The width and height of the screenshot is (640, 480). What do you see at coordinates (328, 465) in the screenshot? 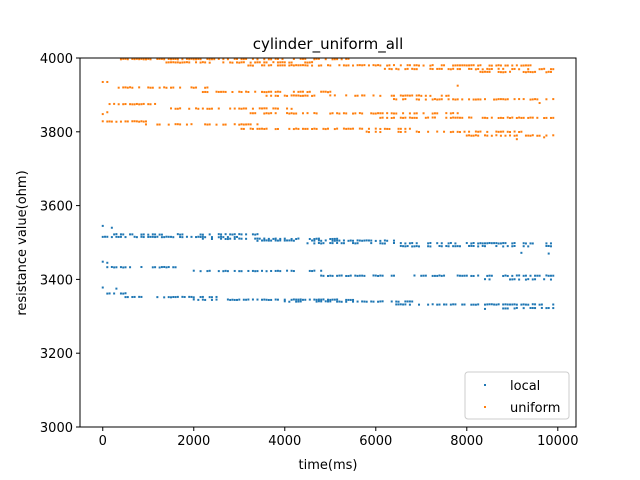
I see `x-axis-label: time(ms)` at bounding box center [328, 465].